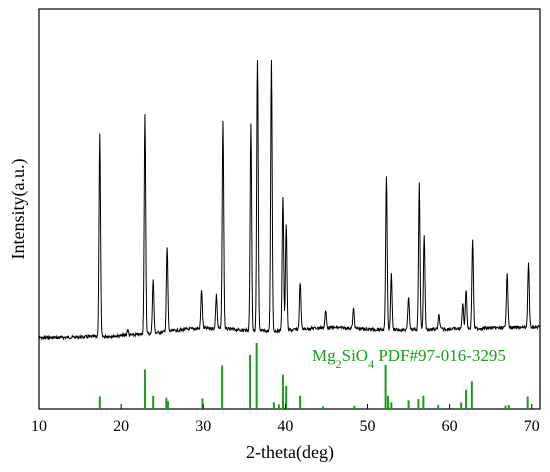  What do you see at coordinates (121, 426) in the screenshot?
I see `x-tick-label-1: 20` at bounding box center [121, 426].